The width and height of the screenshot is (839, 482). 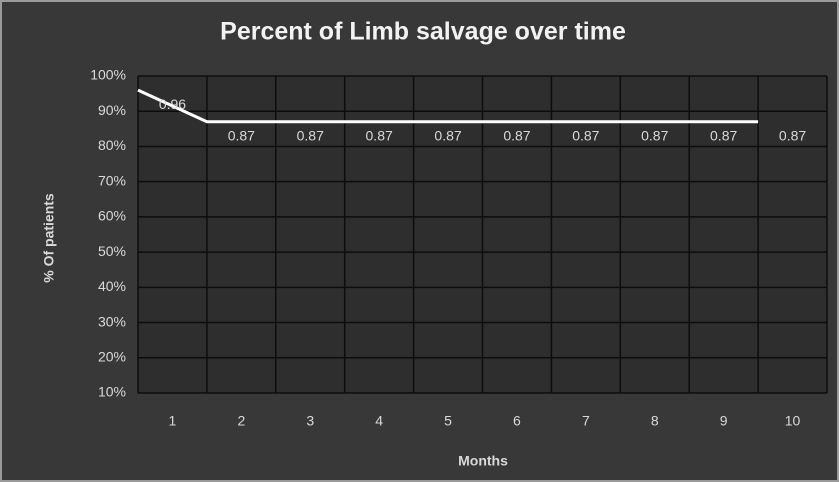 I want to click on x-tick-label: 8, so click(x=655, y=421).